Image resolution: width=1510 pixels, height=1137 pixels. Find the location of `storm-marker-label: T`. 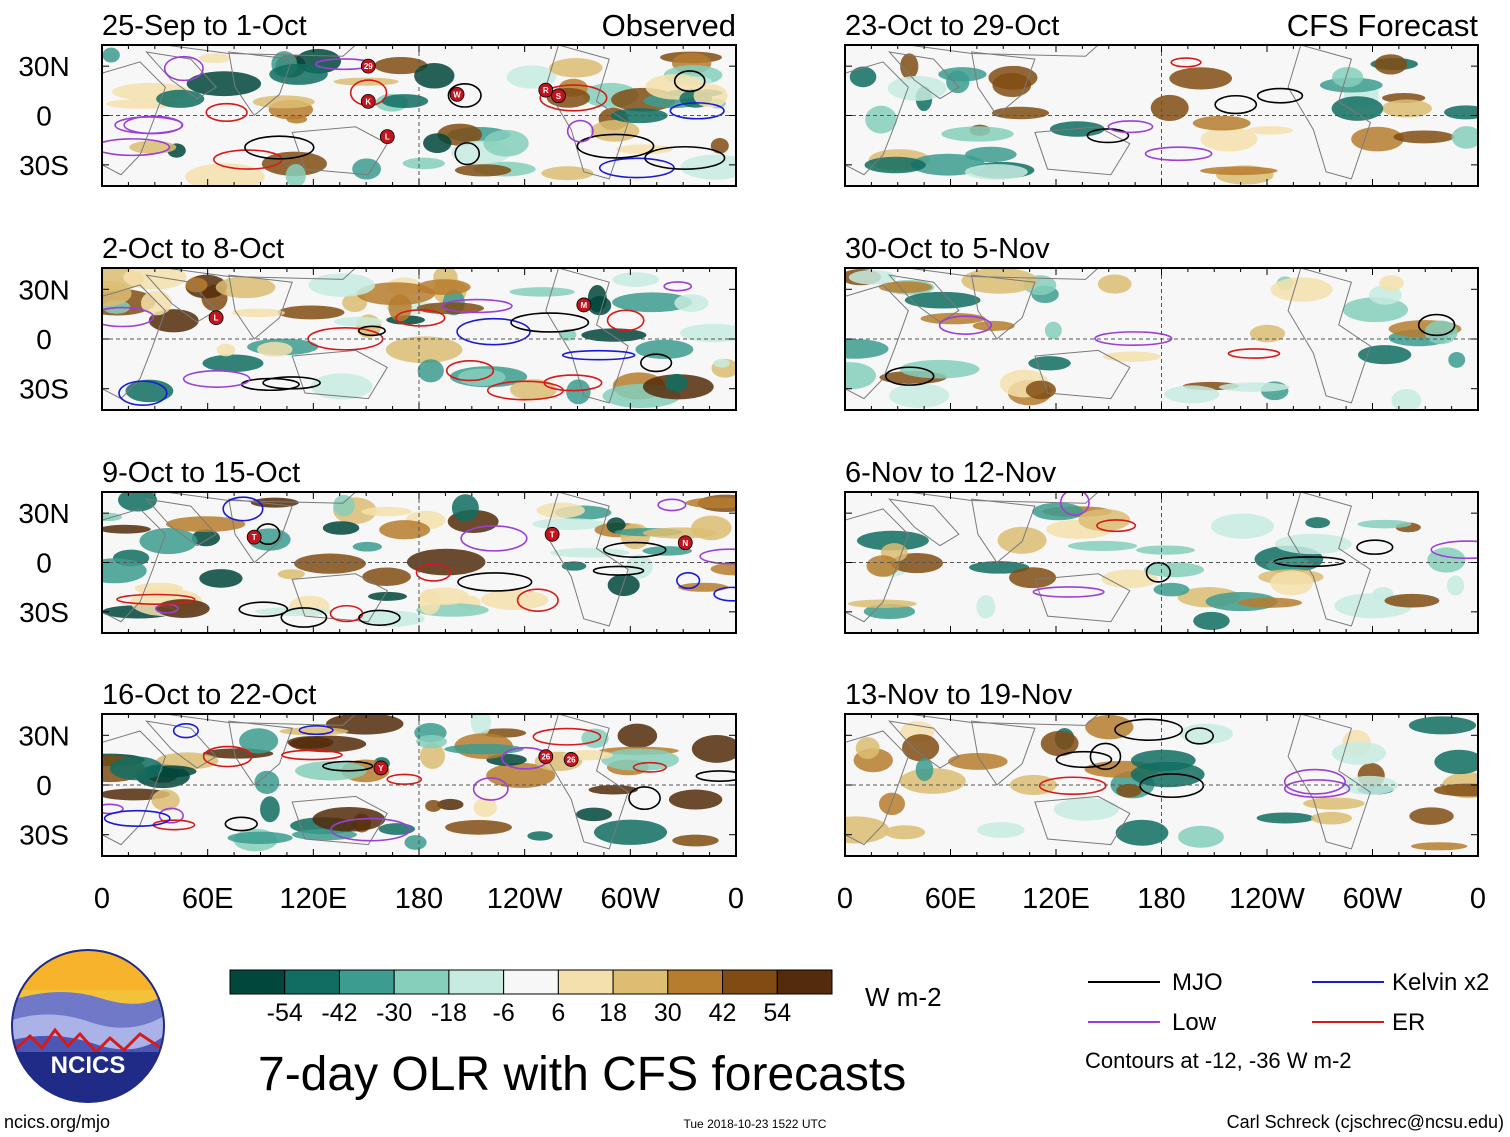

storm-marker-label: T is located at coordinates (552, 534).